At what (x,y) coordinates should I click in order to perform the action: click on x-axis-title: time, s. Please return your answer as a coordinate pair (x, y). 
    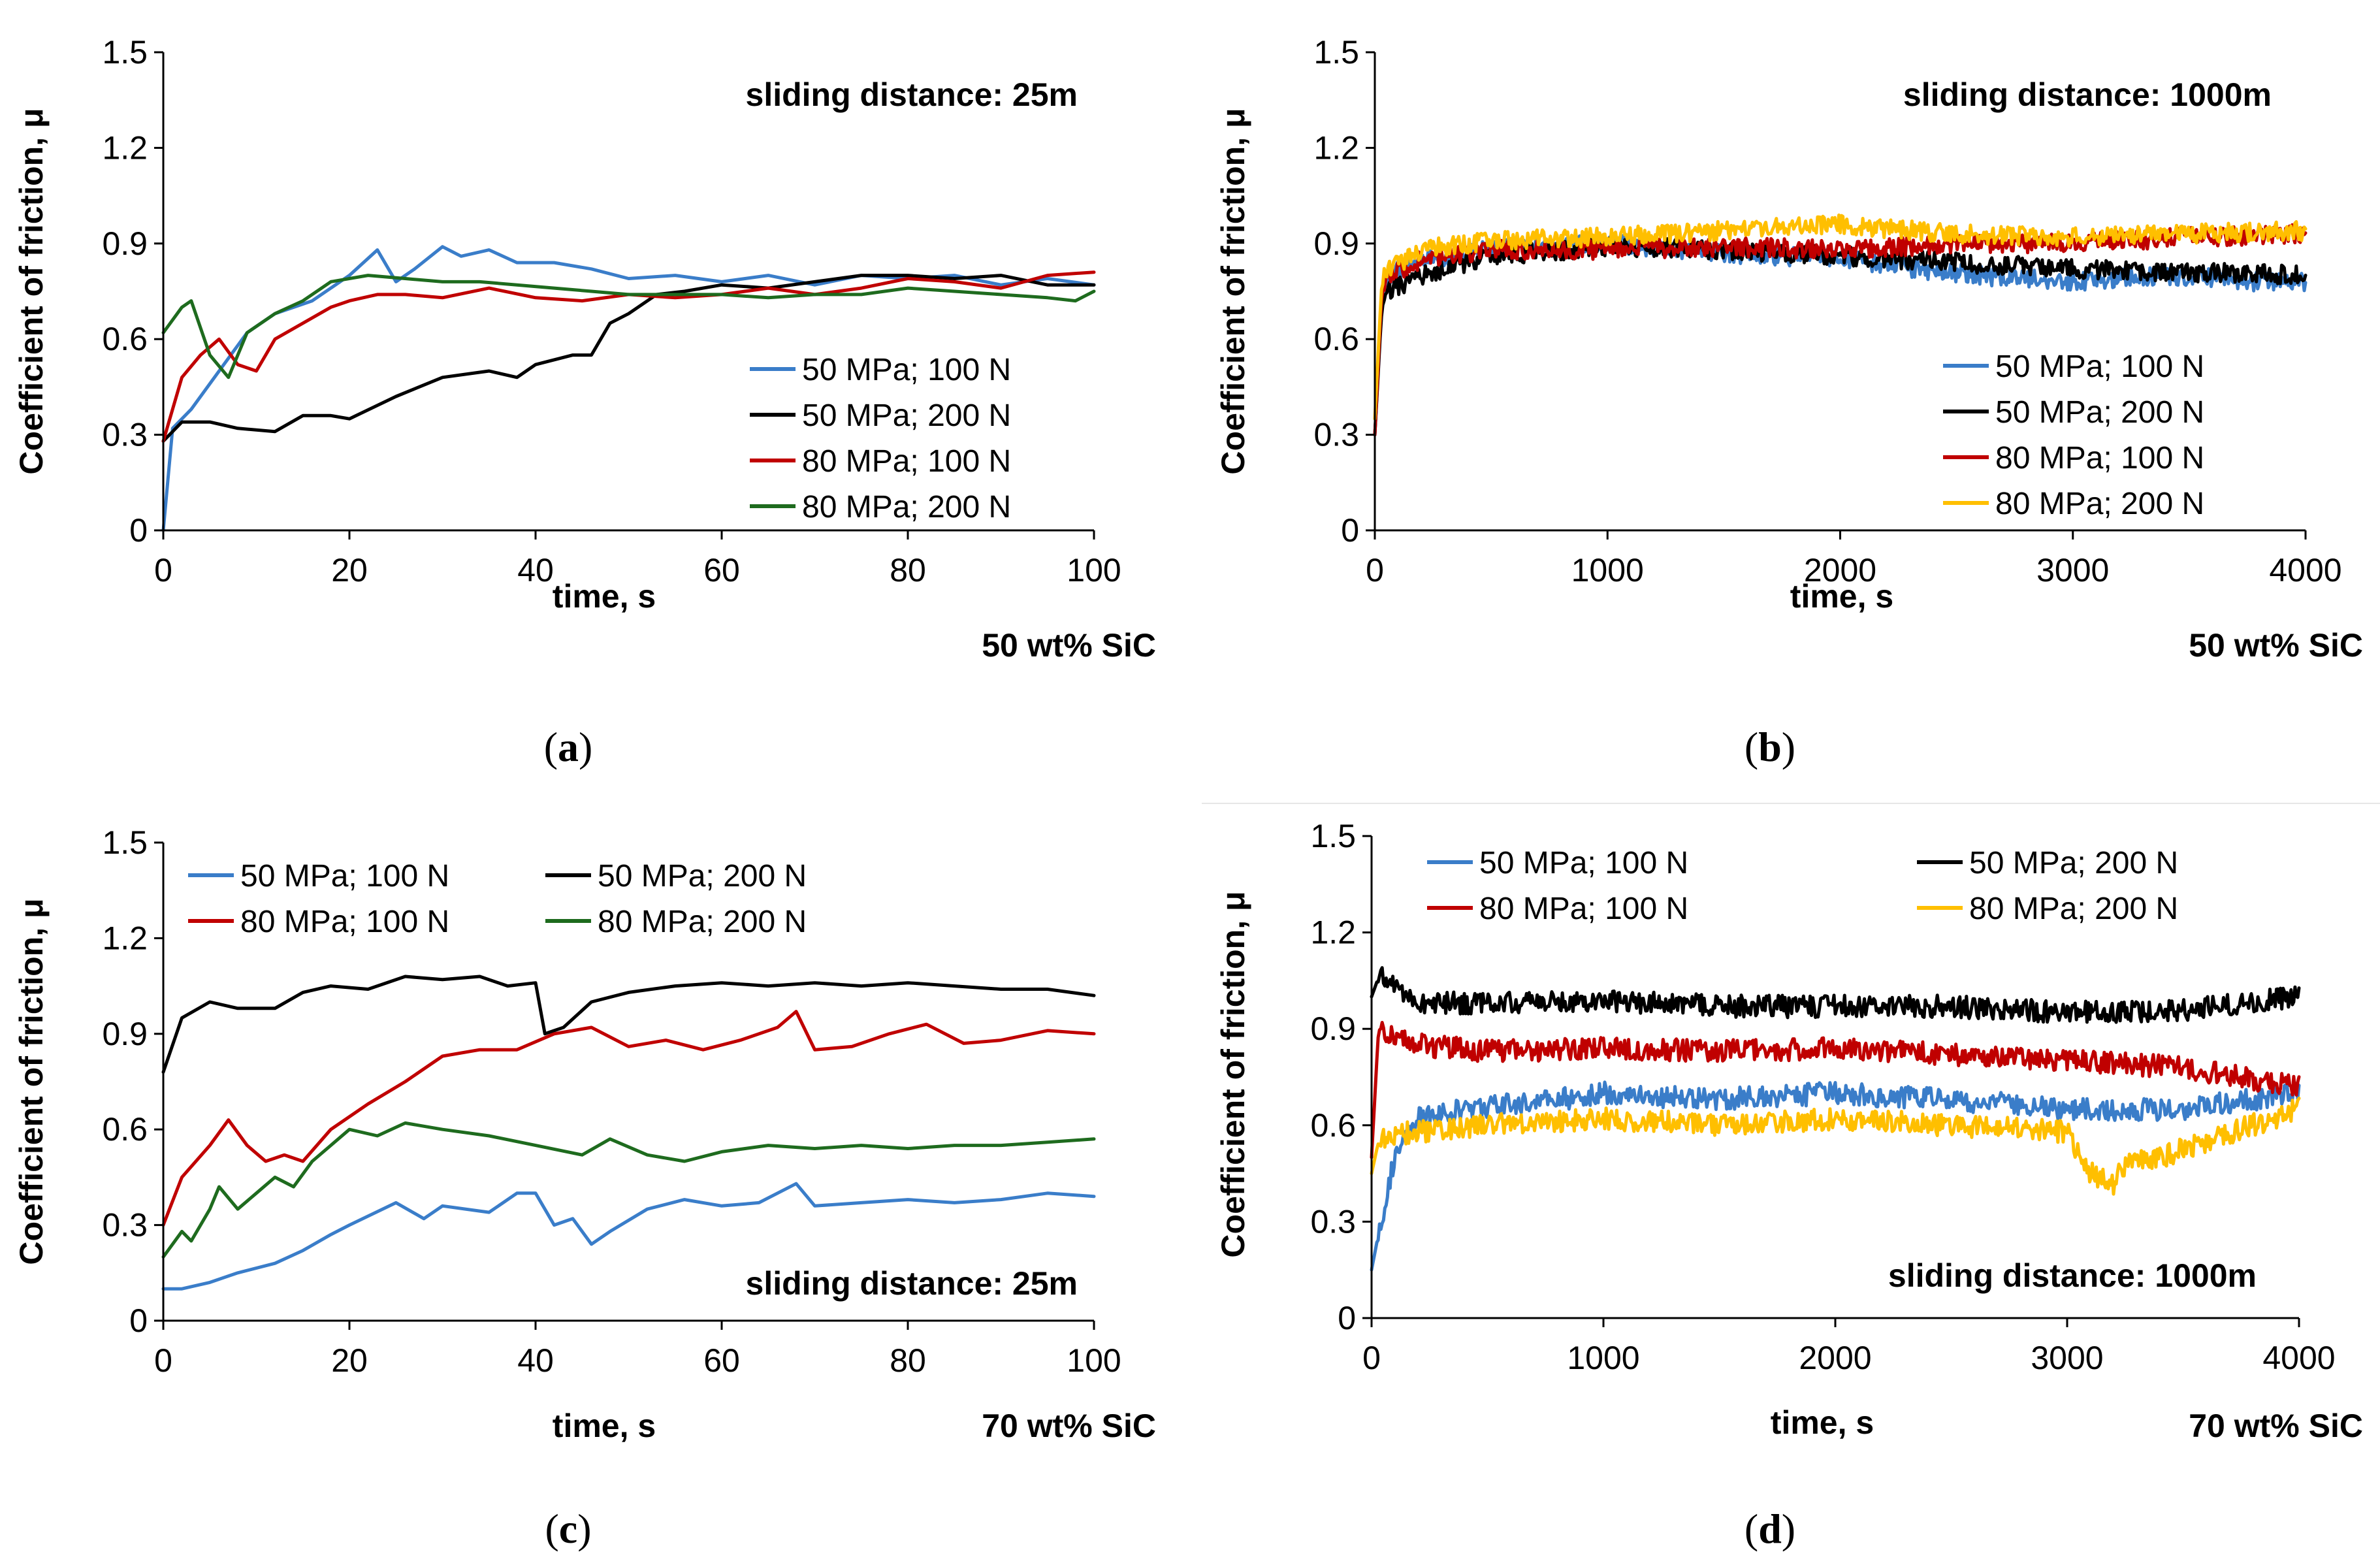
    Looking at the image, I should click on (1822, 1423).